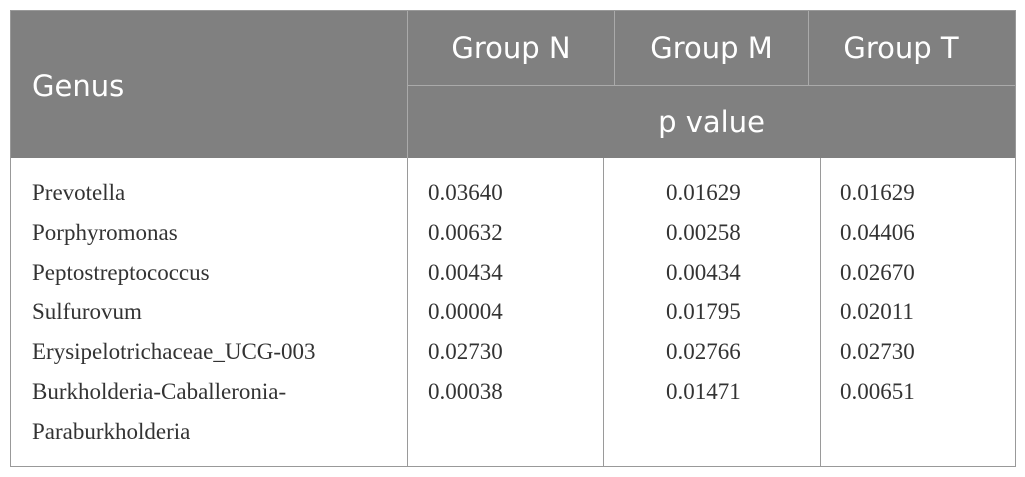 The width and height of the screenshot is (1025, 477). Describe the element at coordinates (121, 272) in the screenshot. I see `genus-cell: Peptostreptococcus` at that location.